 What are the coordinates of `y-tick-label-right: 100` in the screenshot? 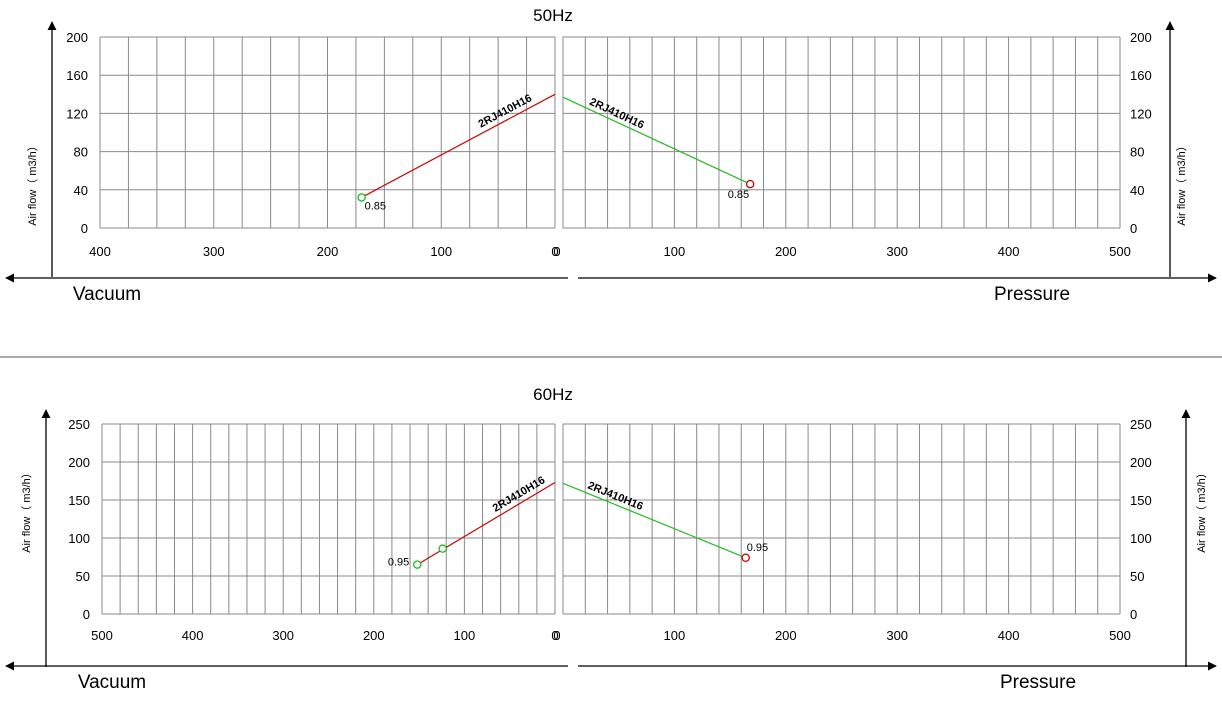 It's located at (1141, 538).